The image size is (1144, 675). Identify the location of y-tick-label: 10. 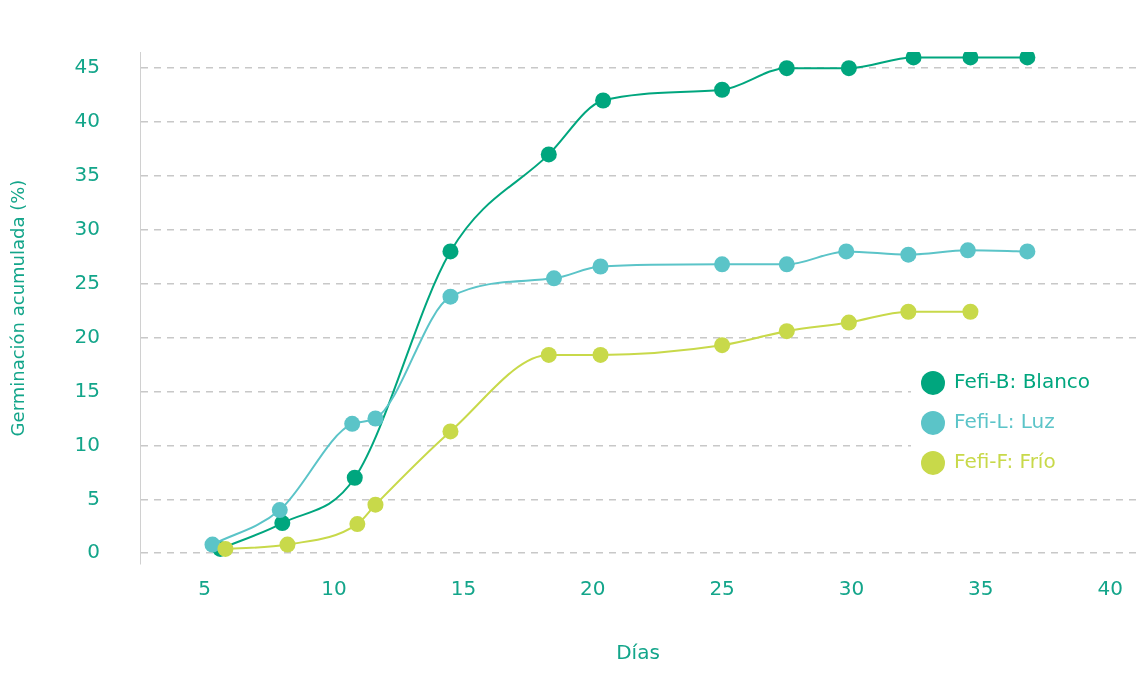
(87, 443).